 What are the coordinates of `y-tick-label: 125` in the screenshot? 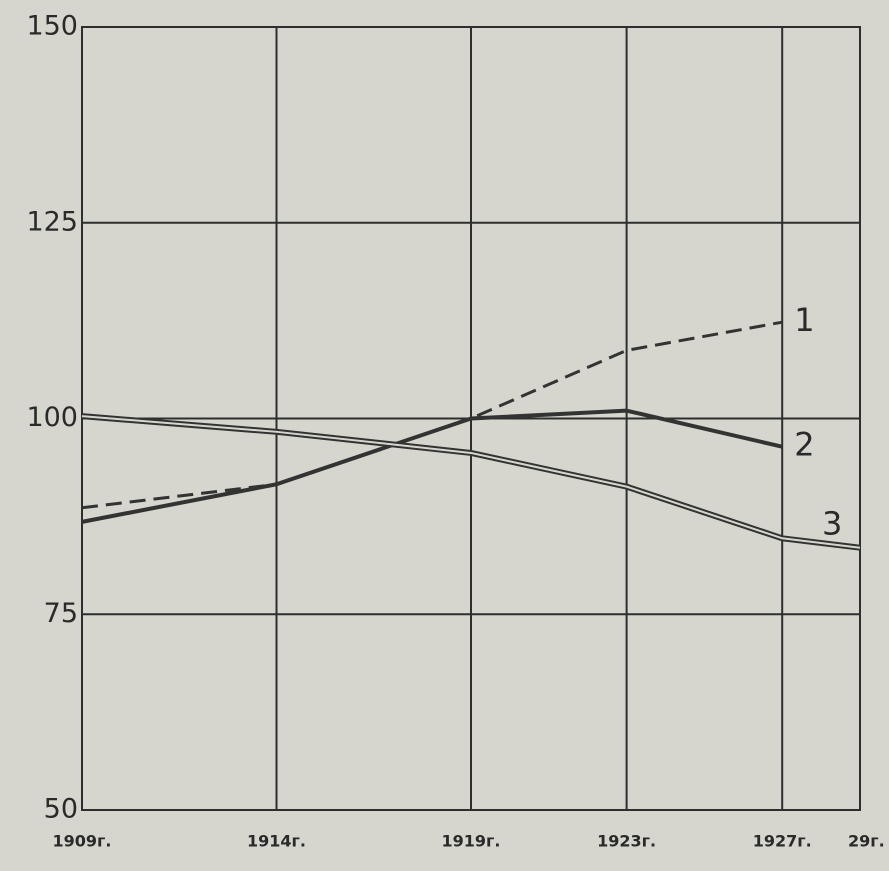 It's located at (52, 221).